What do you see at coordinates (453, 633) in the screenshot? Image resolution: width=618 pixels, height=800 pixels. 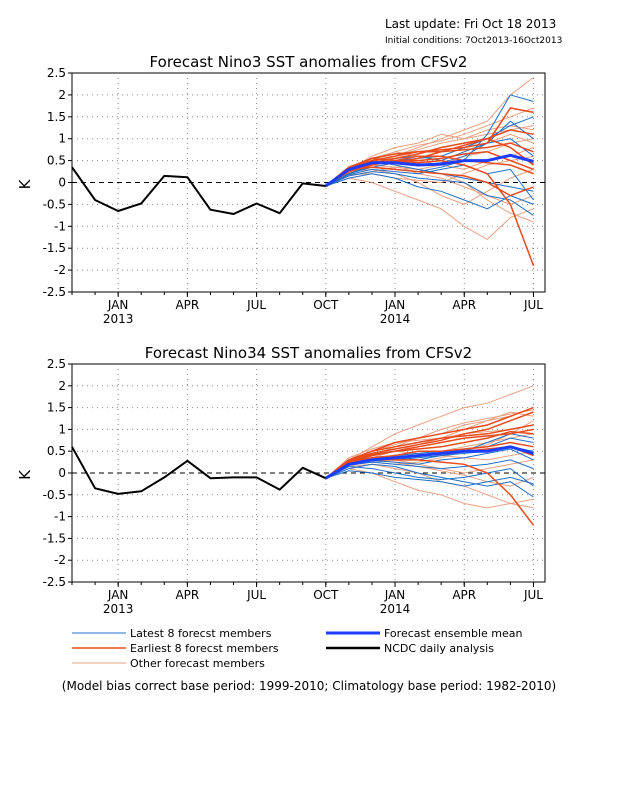 I see `legend-label-mean: Forecast ensemble mean` at bounding box center [453, 633].